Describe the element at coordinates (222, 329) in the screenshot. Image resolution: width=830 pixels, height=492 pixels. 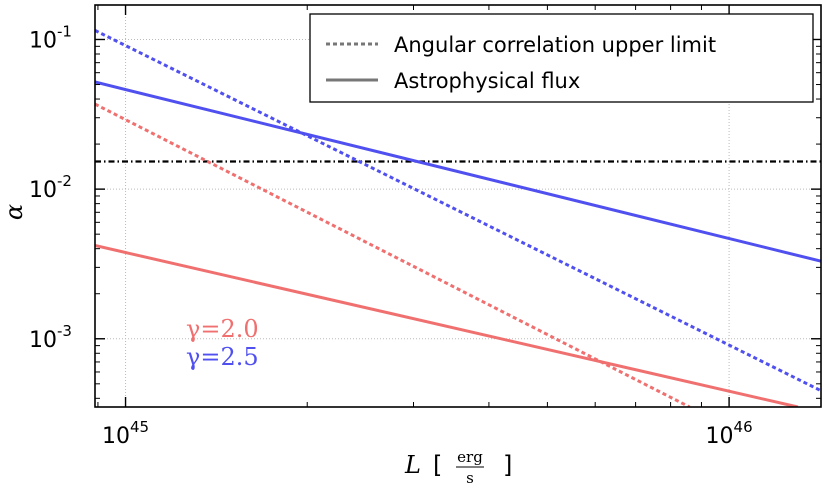
I see `annotation-gamma-2-0: γ=2.0` at that location.